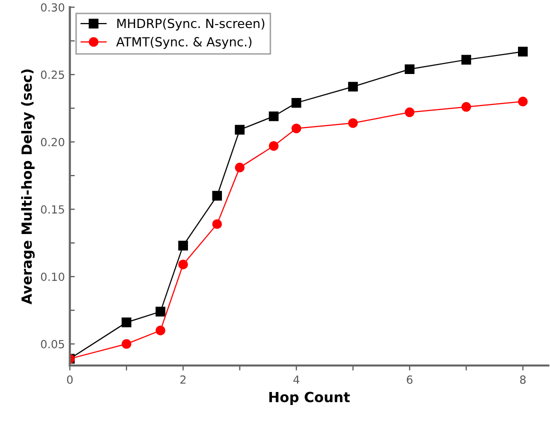  What do you see at coordinates (309, 398) in the screenshot?
I see `x-axis-title: Hop Count` at bounding box center [309, 398].